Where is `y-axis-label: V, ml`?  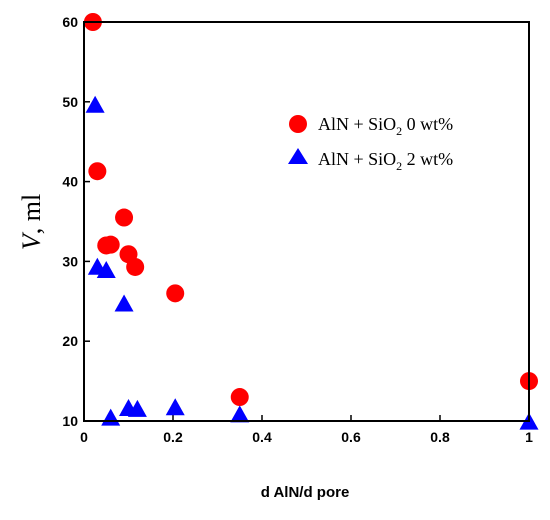
y-axis-label: V, ml is located at coordinates (31, 222).